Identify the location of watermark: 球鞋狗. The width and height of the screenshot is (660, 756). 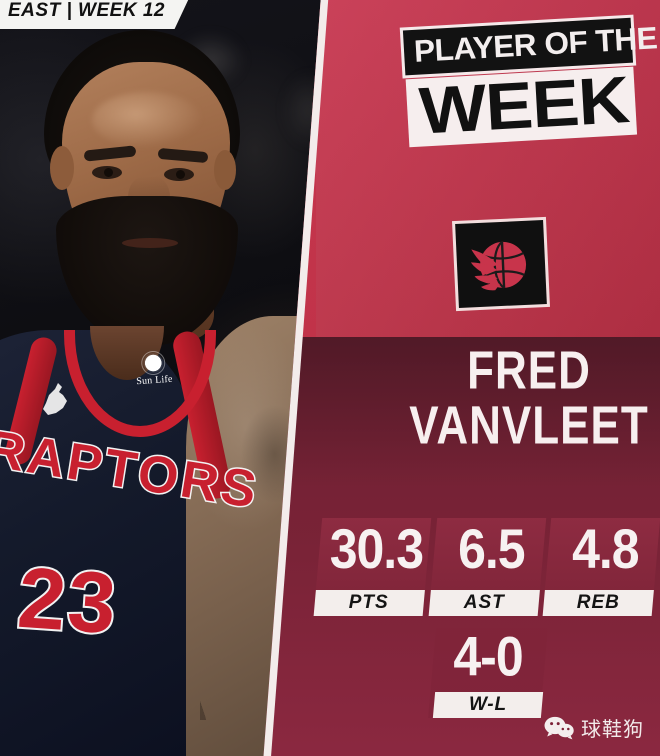
(594, 727).